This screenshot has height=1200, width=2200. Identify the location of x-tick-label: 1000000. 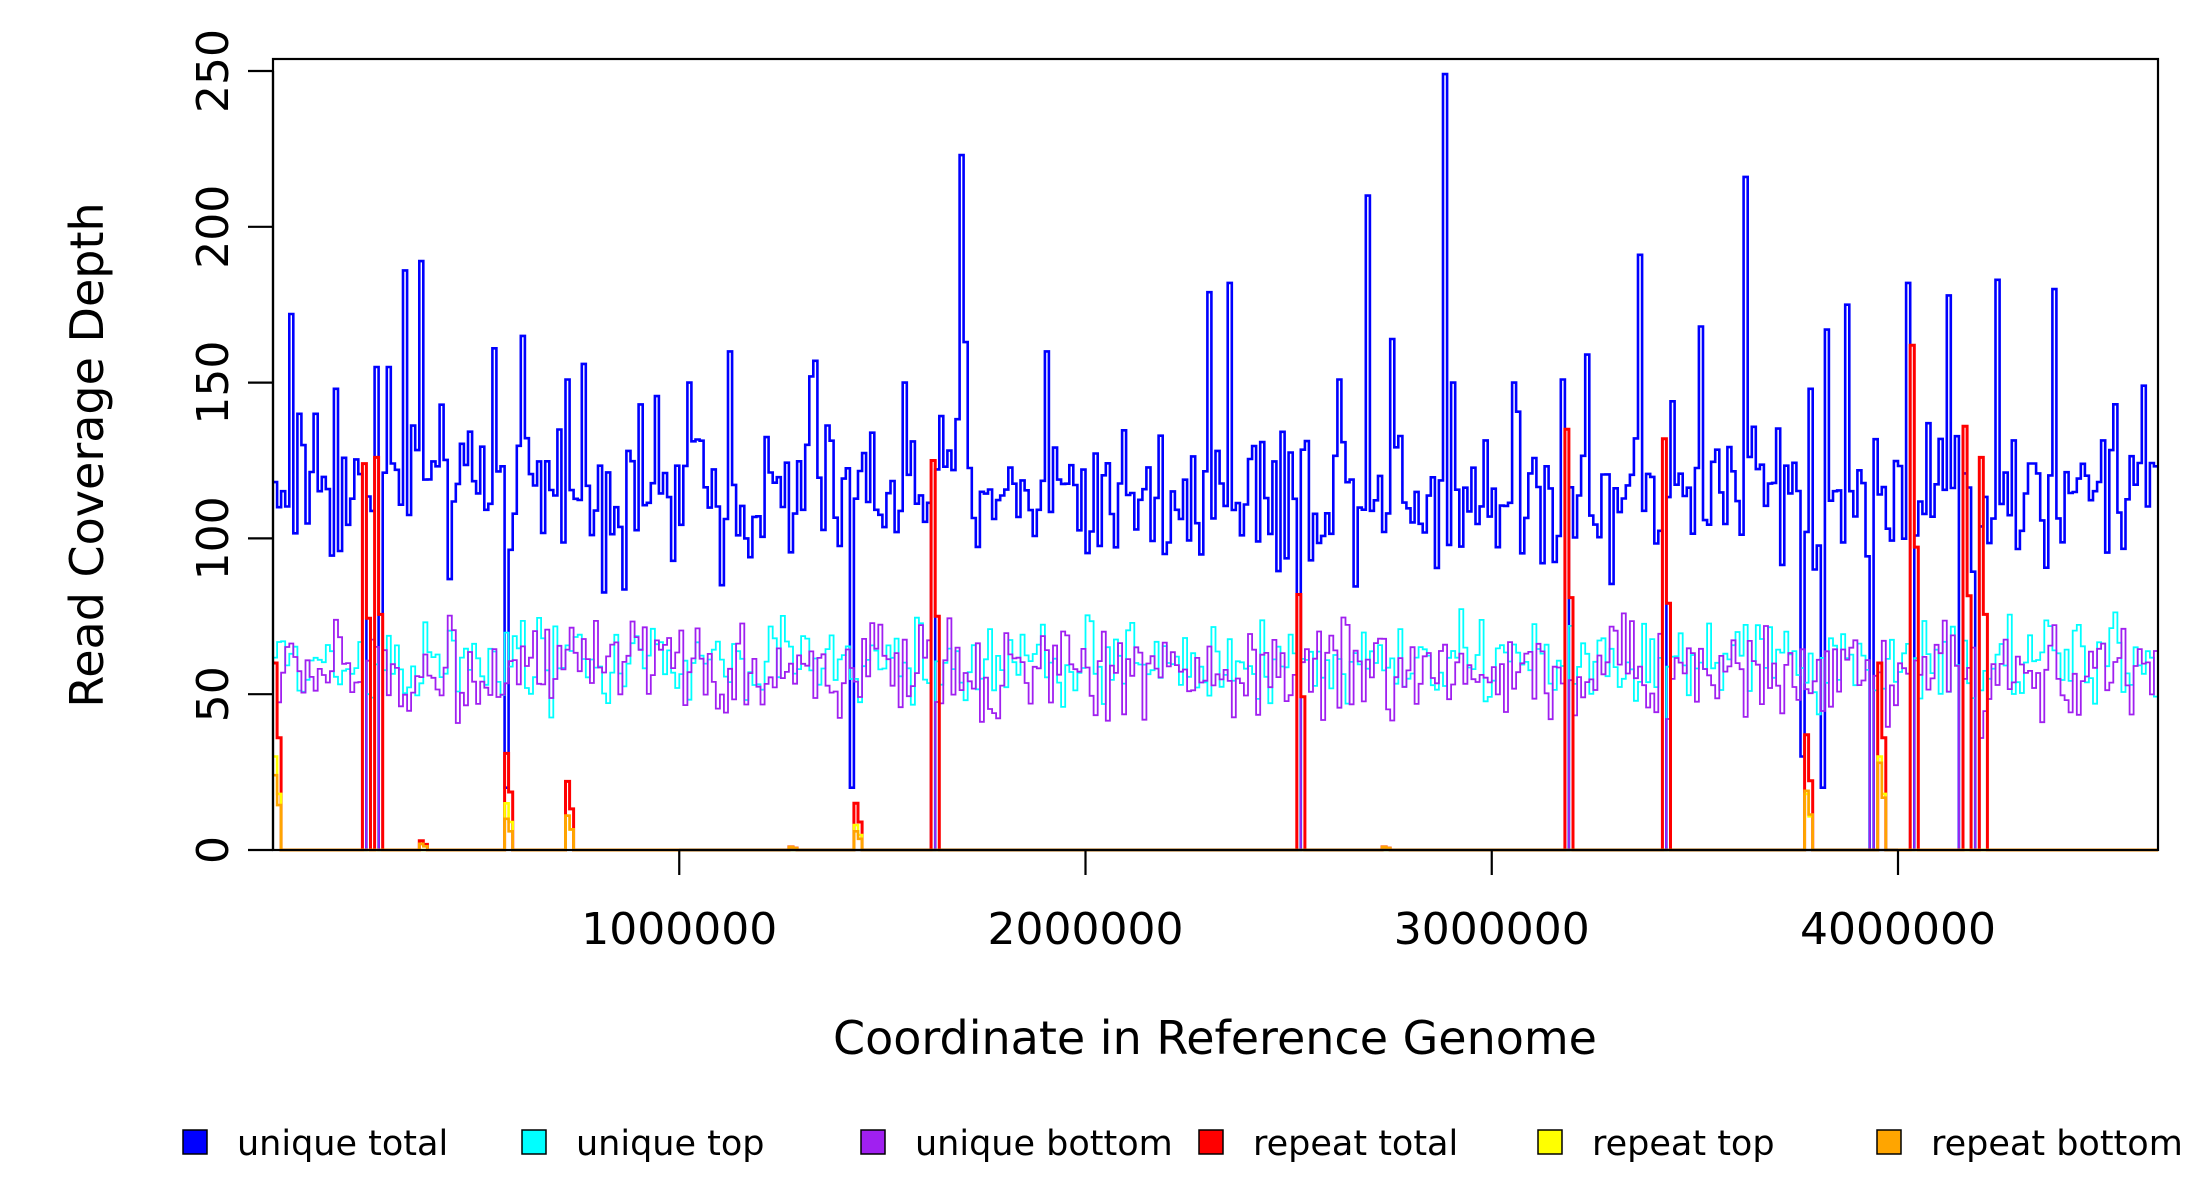
(679, 929).